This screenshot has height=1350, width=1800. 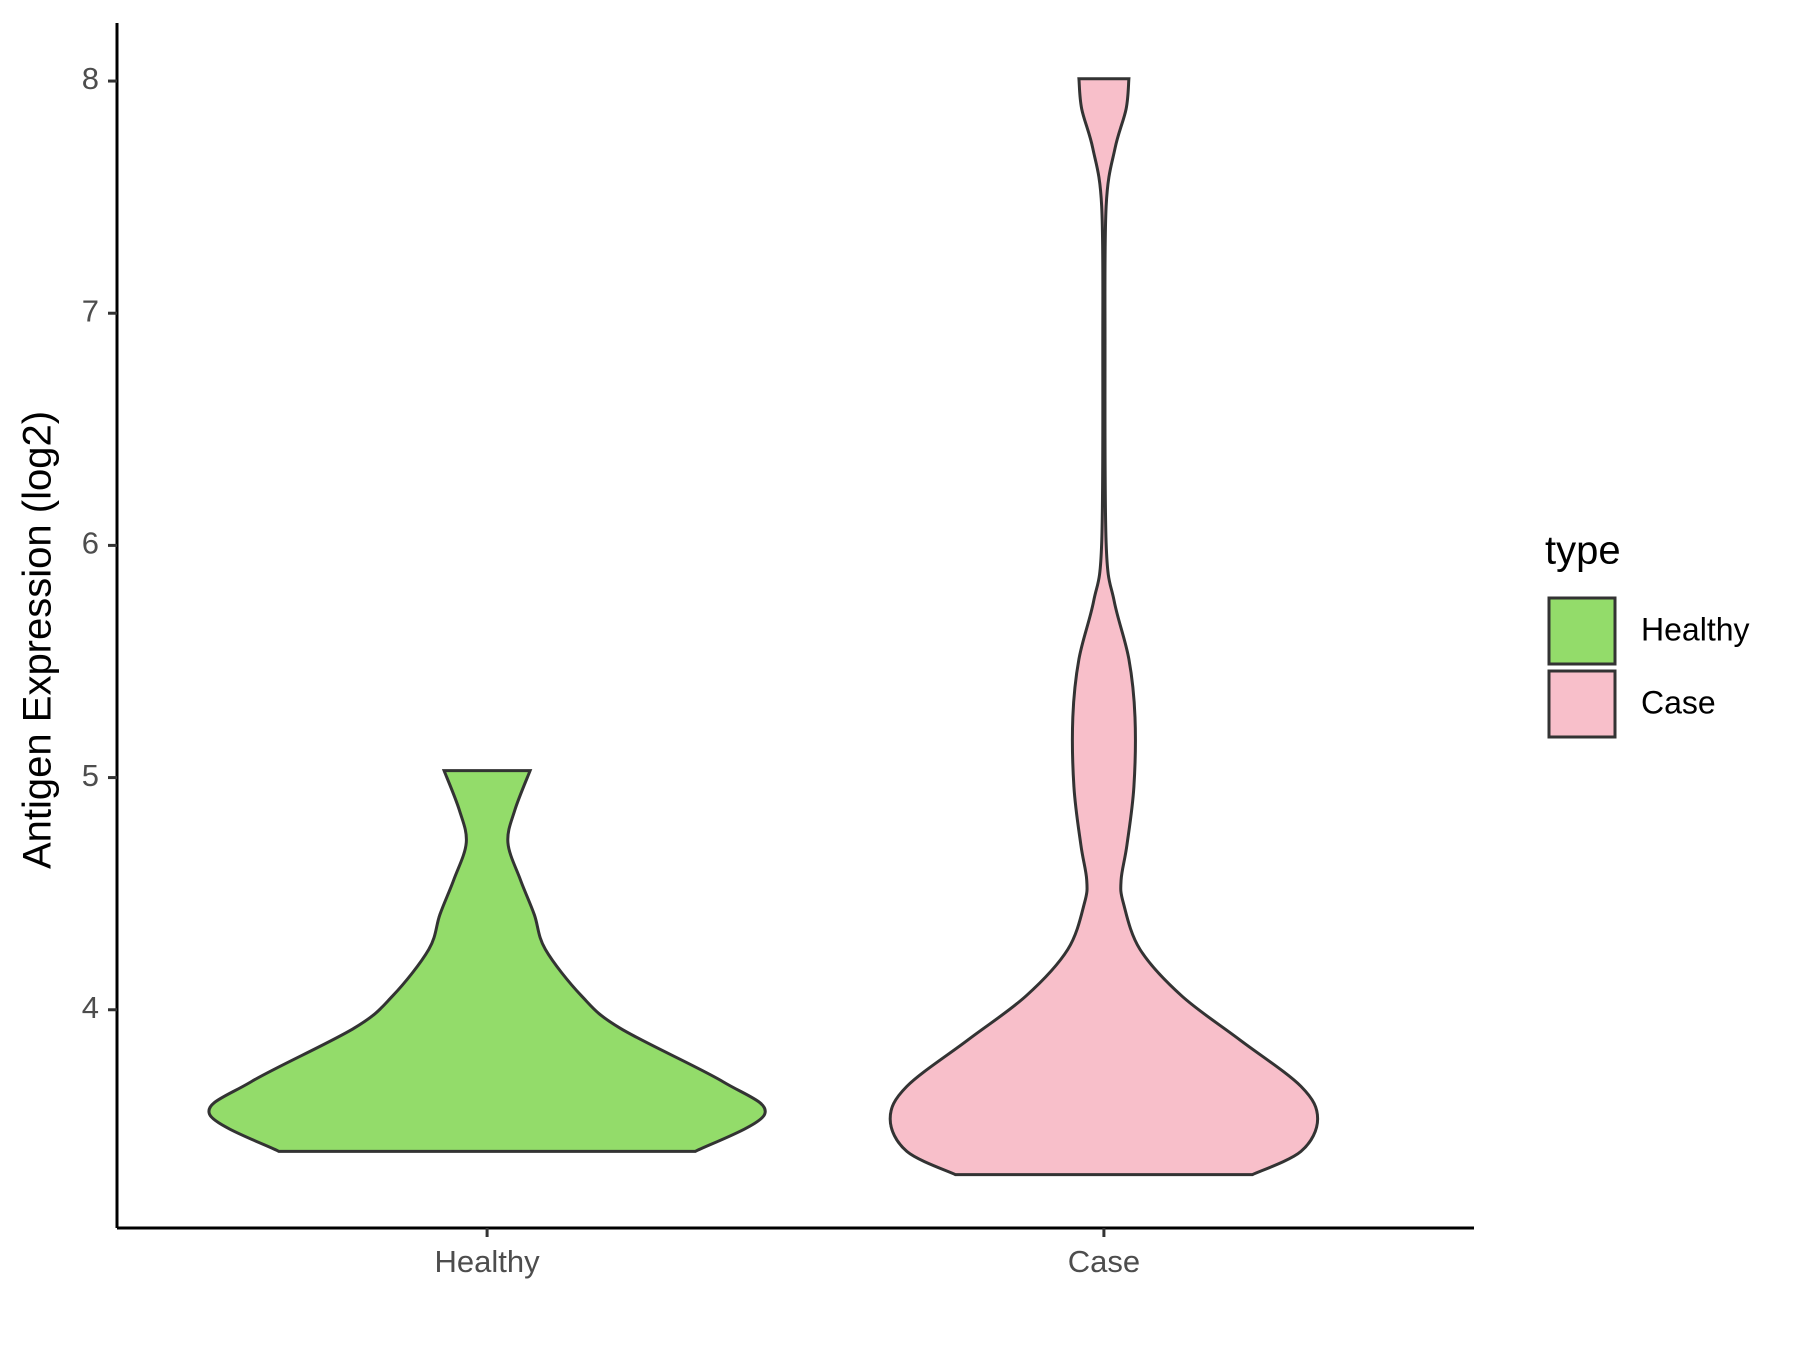 I want to click on legend-title: type, so click(x=1583, y=551).